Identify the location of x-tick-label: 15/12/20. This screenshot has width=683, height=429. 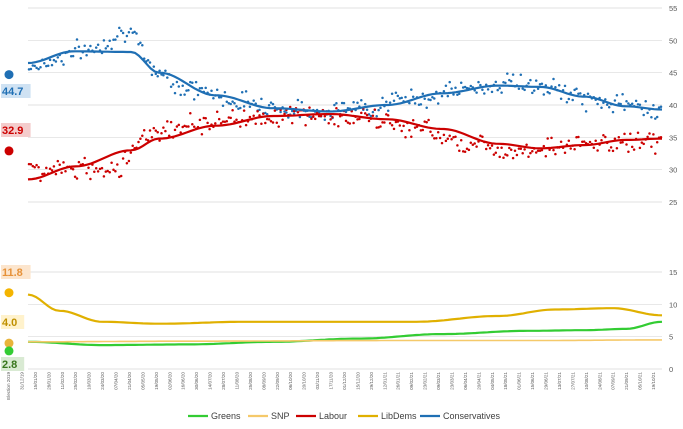
(357, 381).